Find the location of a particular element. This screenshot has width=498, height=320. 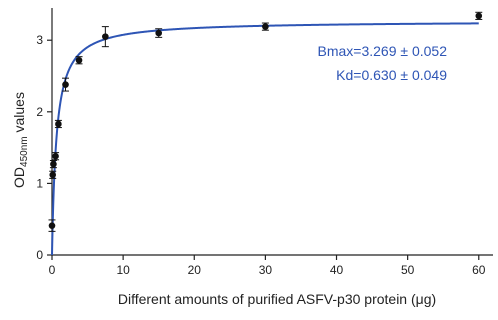

x-tick-label: 0 is located at coordinates (52, 270).